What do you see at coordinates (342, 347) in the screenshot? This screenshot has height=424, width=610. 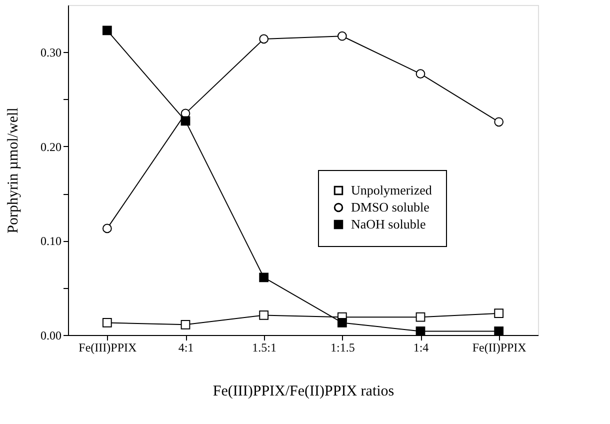 I see `x-tick-label: 1:1.5` at bounding box center [342, 347].